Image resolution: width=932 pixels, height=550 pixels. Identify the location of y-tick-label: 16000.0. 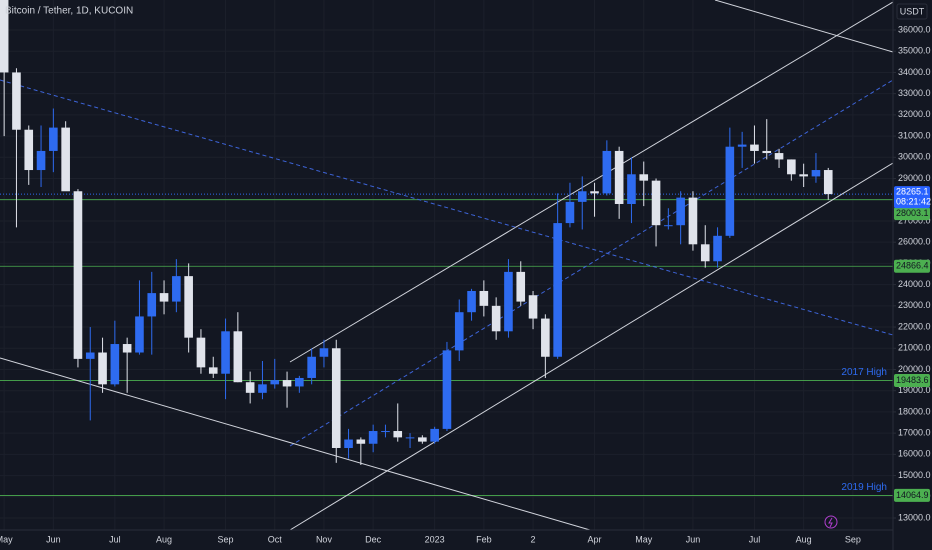
(914, 454).